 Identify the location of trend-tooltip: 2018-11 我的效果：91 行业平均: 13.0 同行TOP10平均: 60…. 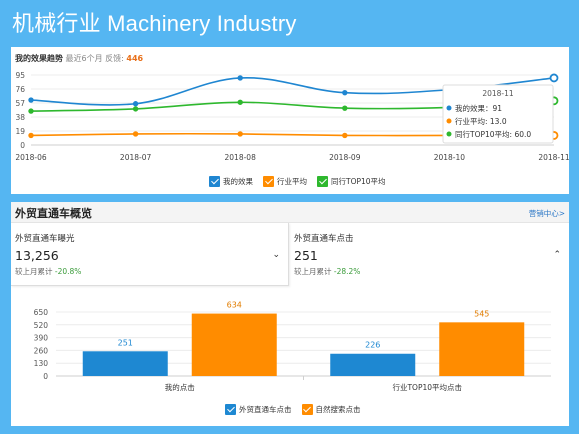
(498, 114).